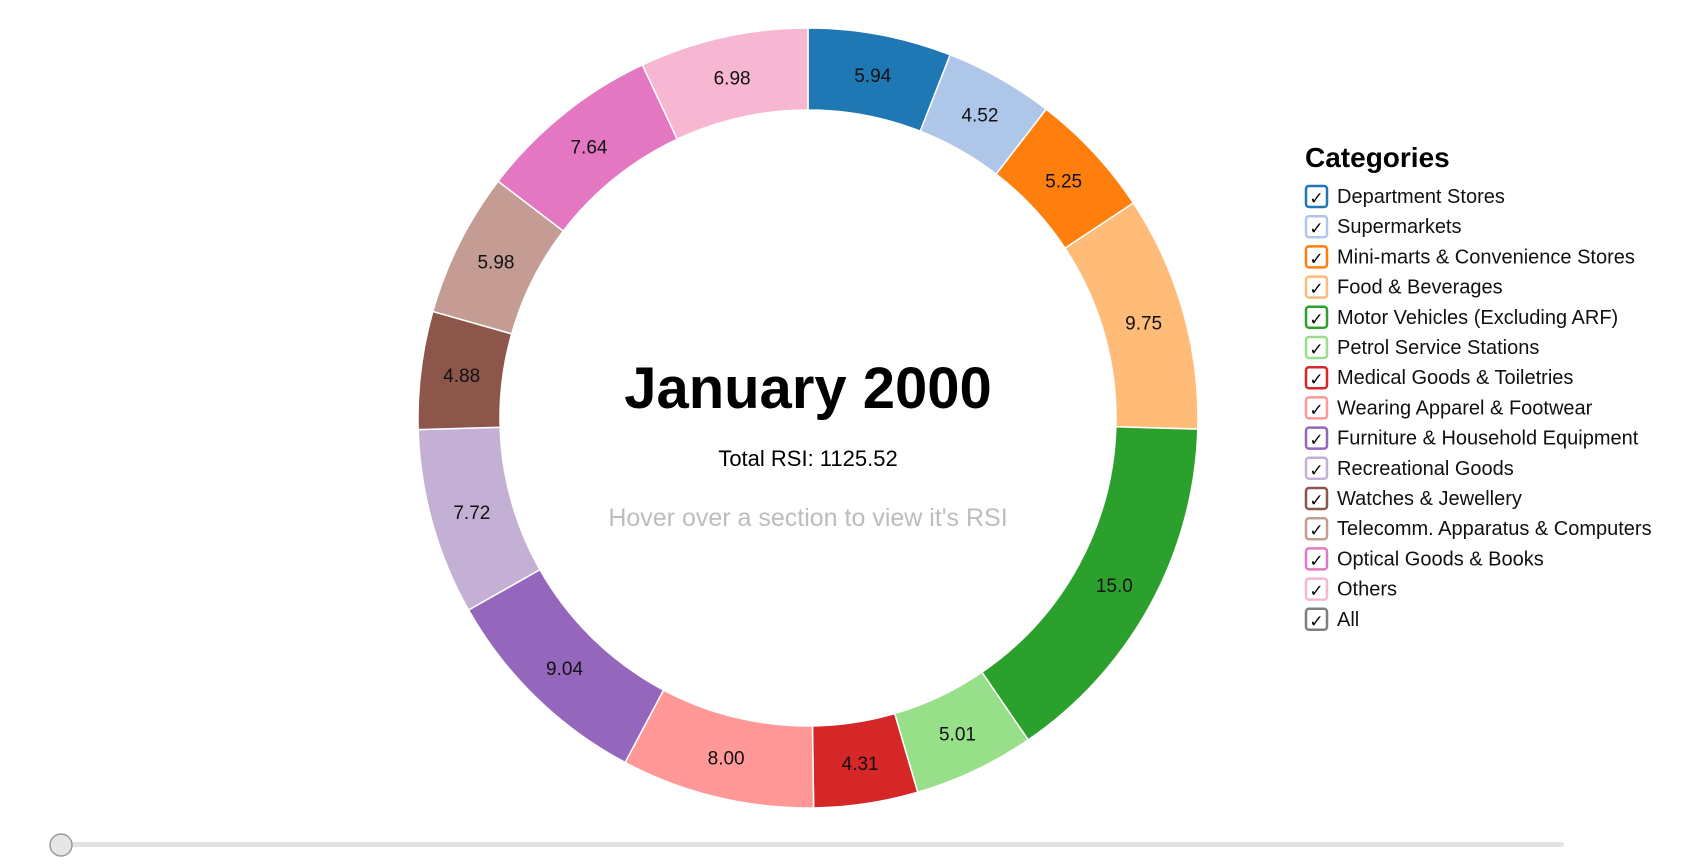  What do you see at coordinates (807, 458) in the screenshot?
I see `total-rsi: Total RSI: 1125.52` at bounding box center [807, 458].